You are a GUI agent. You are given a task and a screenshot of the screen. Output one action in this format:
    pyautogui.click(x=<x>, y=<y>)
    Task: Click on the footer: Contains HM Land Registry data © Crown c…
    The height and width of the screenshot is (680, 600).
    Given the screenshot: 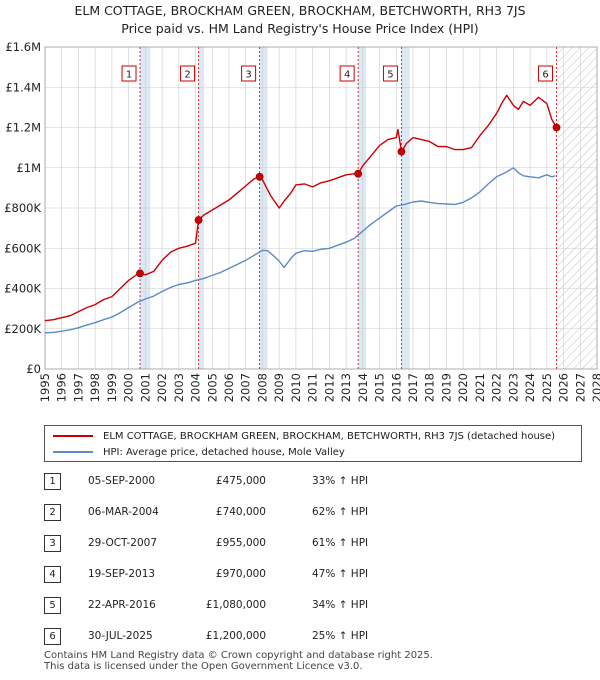 What is the action you would take?
    pyautogui.click(x=238, y=661)
    